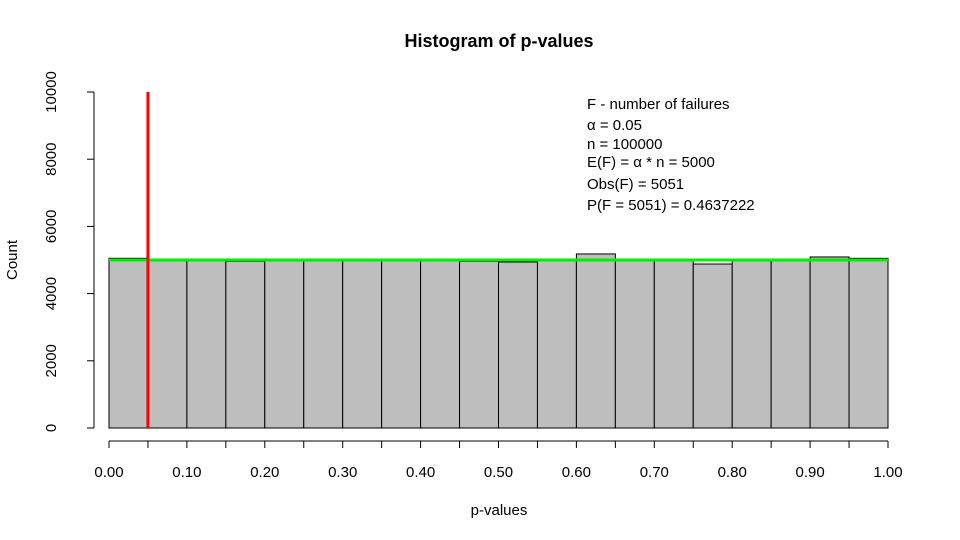 Image resolution: width=960 pixels, height=540 pixels. Describe the element at coordinates (658, 104) in the screenshot. I see `annotation-line: F - number of failures` at that location.